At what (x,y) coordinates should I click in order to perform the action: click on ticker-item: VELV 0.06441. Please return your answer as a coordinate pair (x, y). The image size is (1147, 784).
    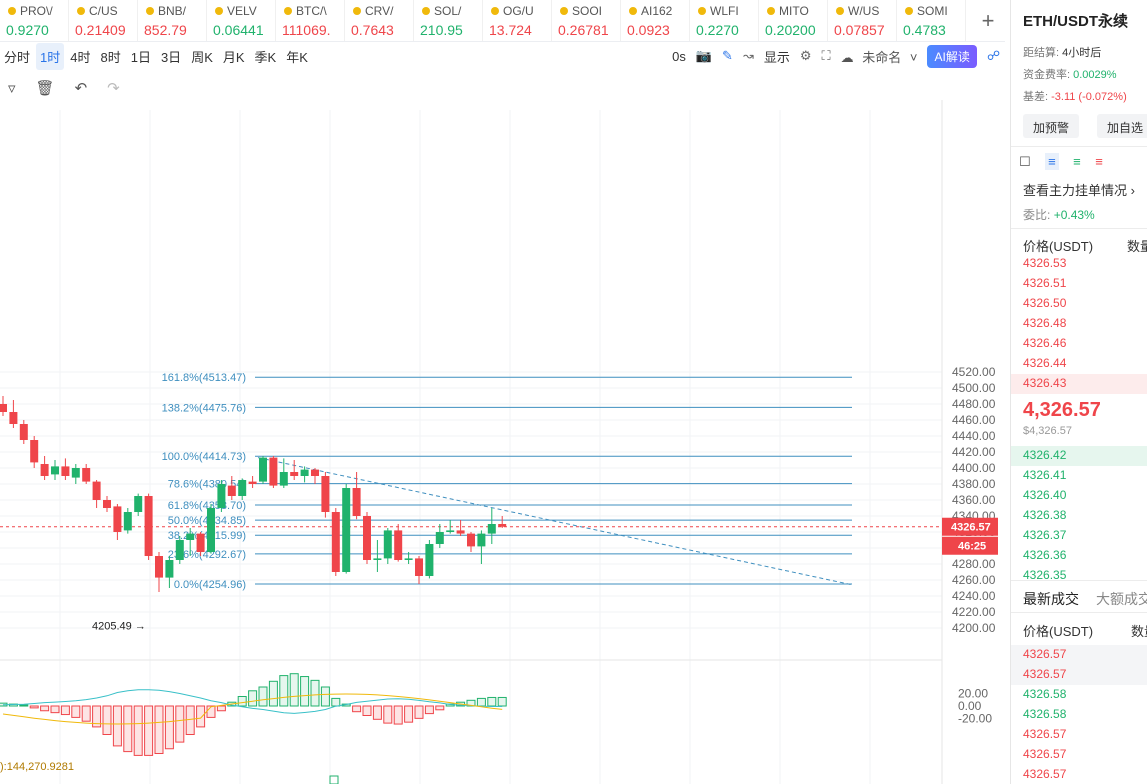
    Looking at the image, I should click on (241, 20).